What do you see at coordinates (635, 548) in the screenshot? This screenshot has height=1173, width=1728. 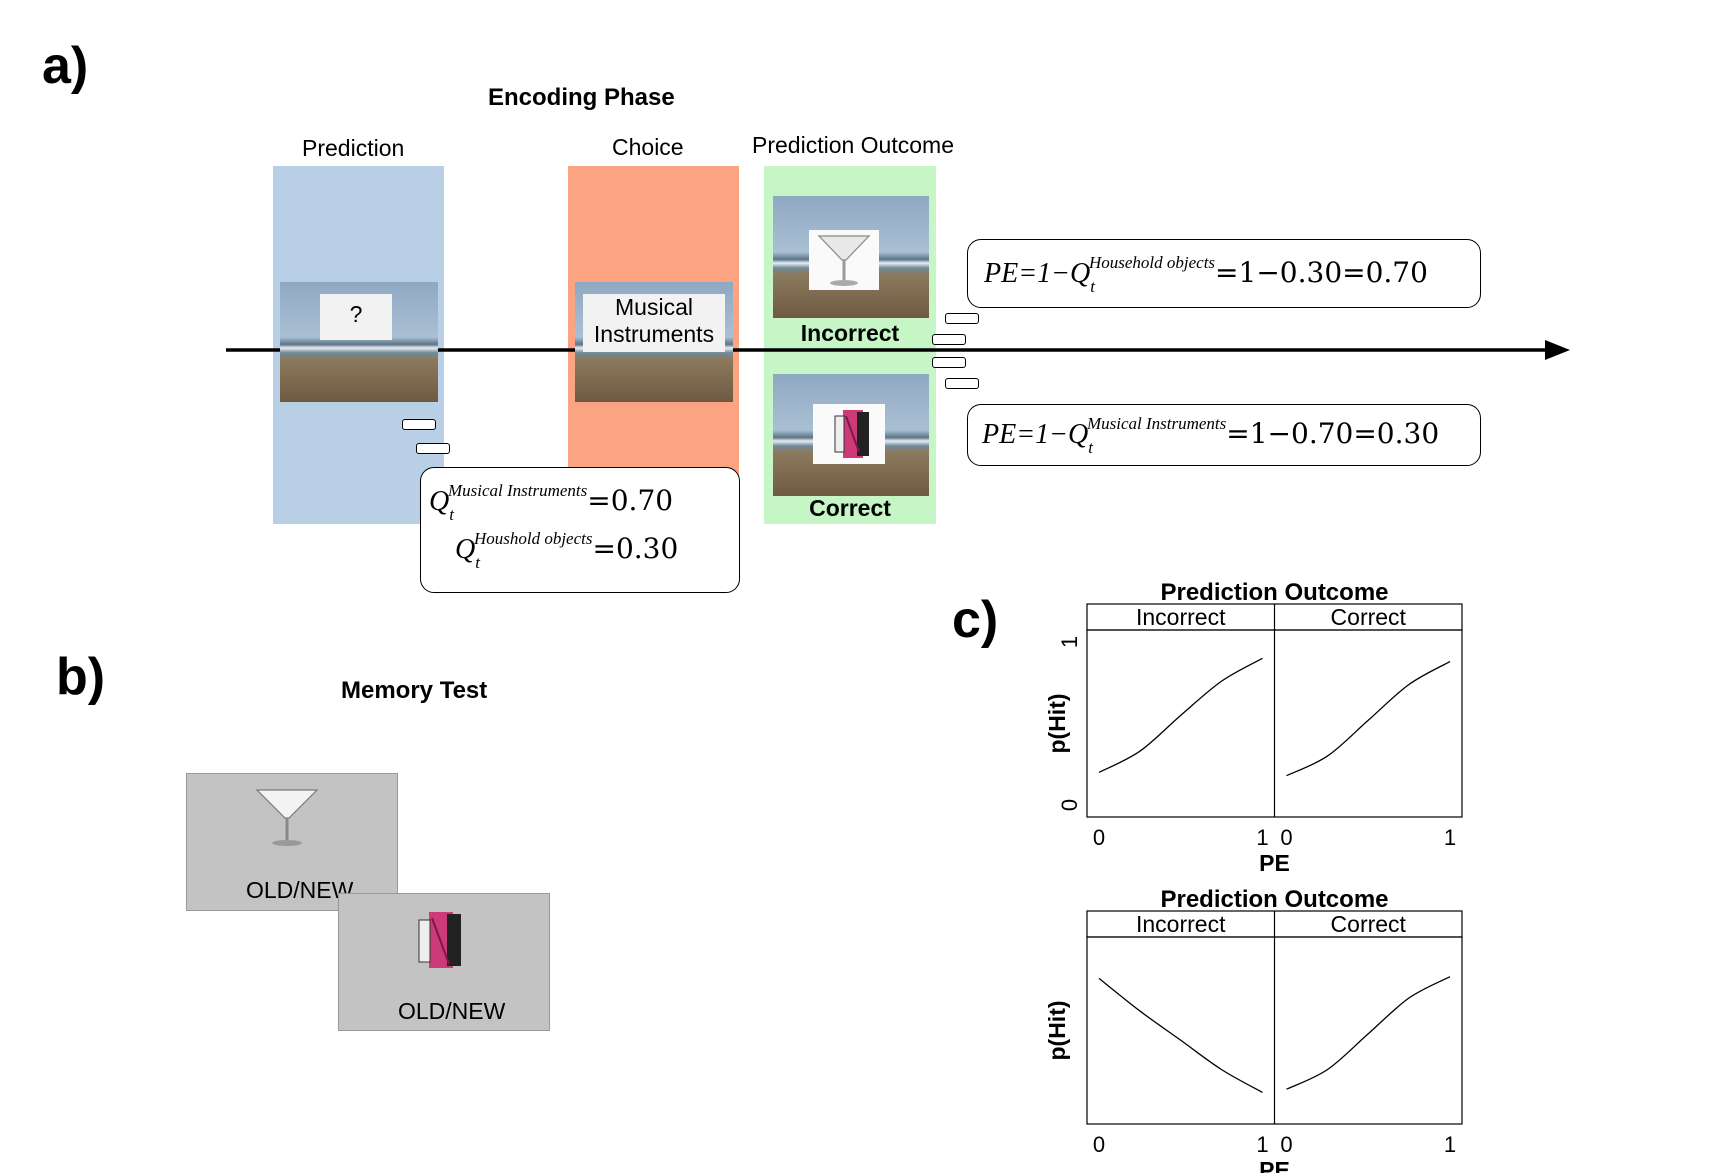 I see `q-rhs: =0.30` at bounding box center [635, 548].